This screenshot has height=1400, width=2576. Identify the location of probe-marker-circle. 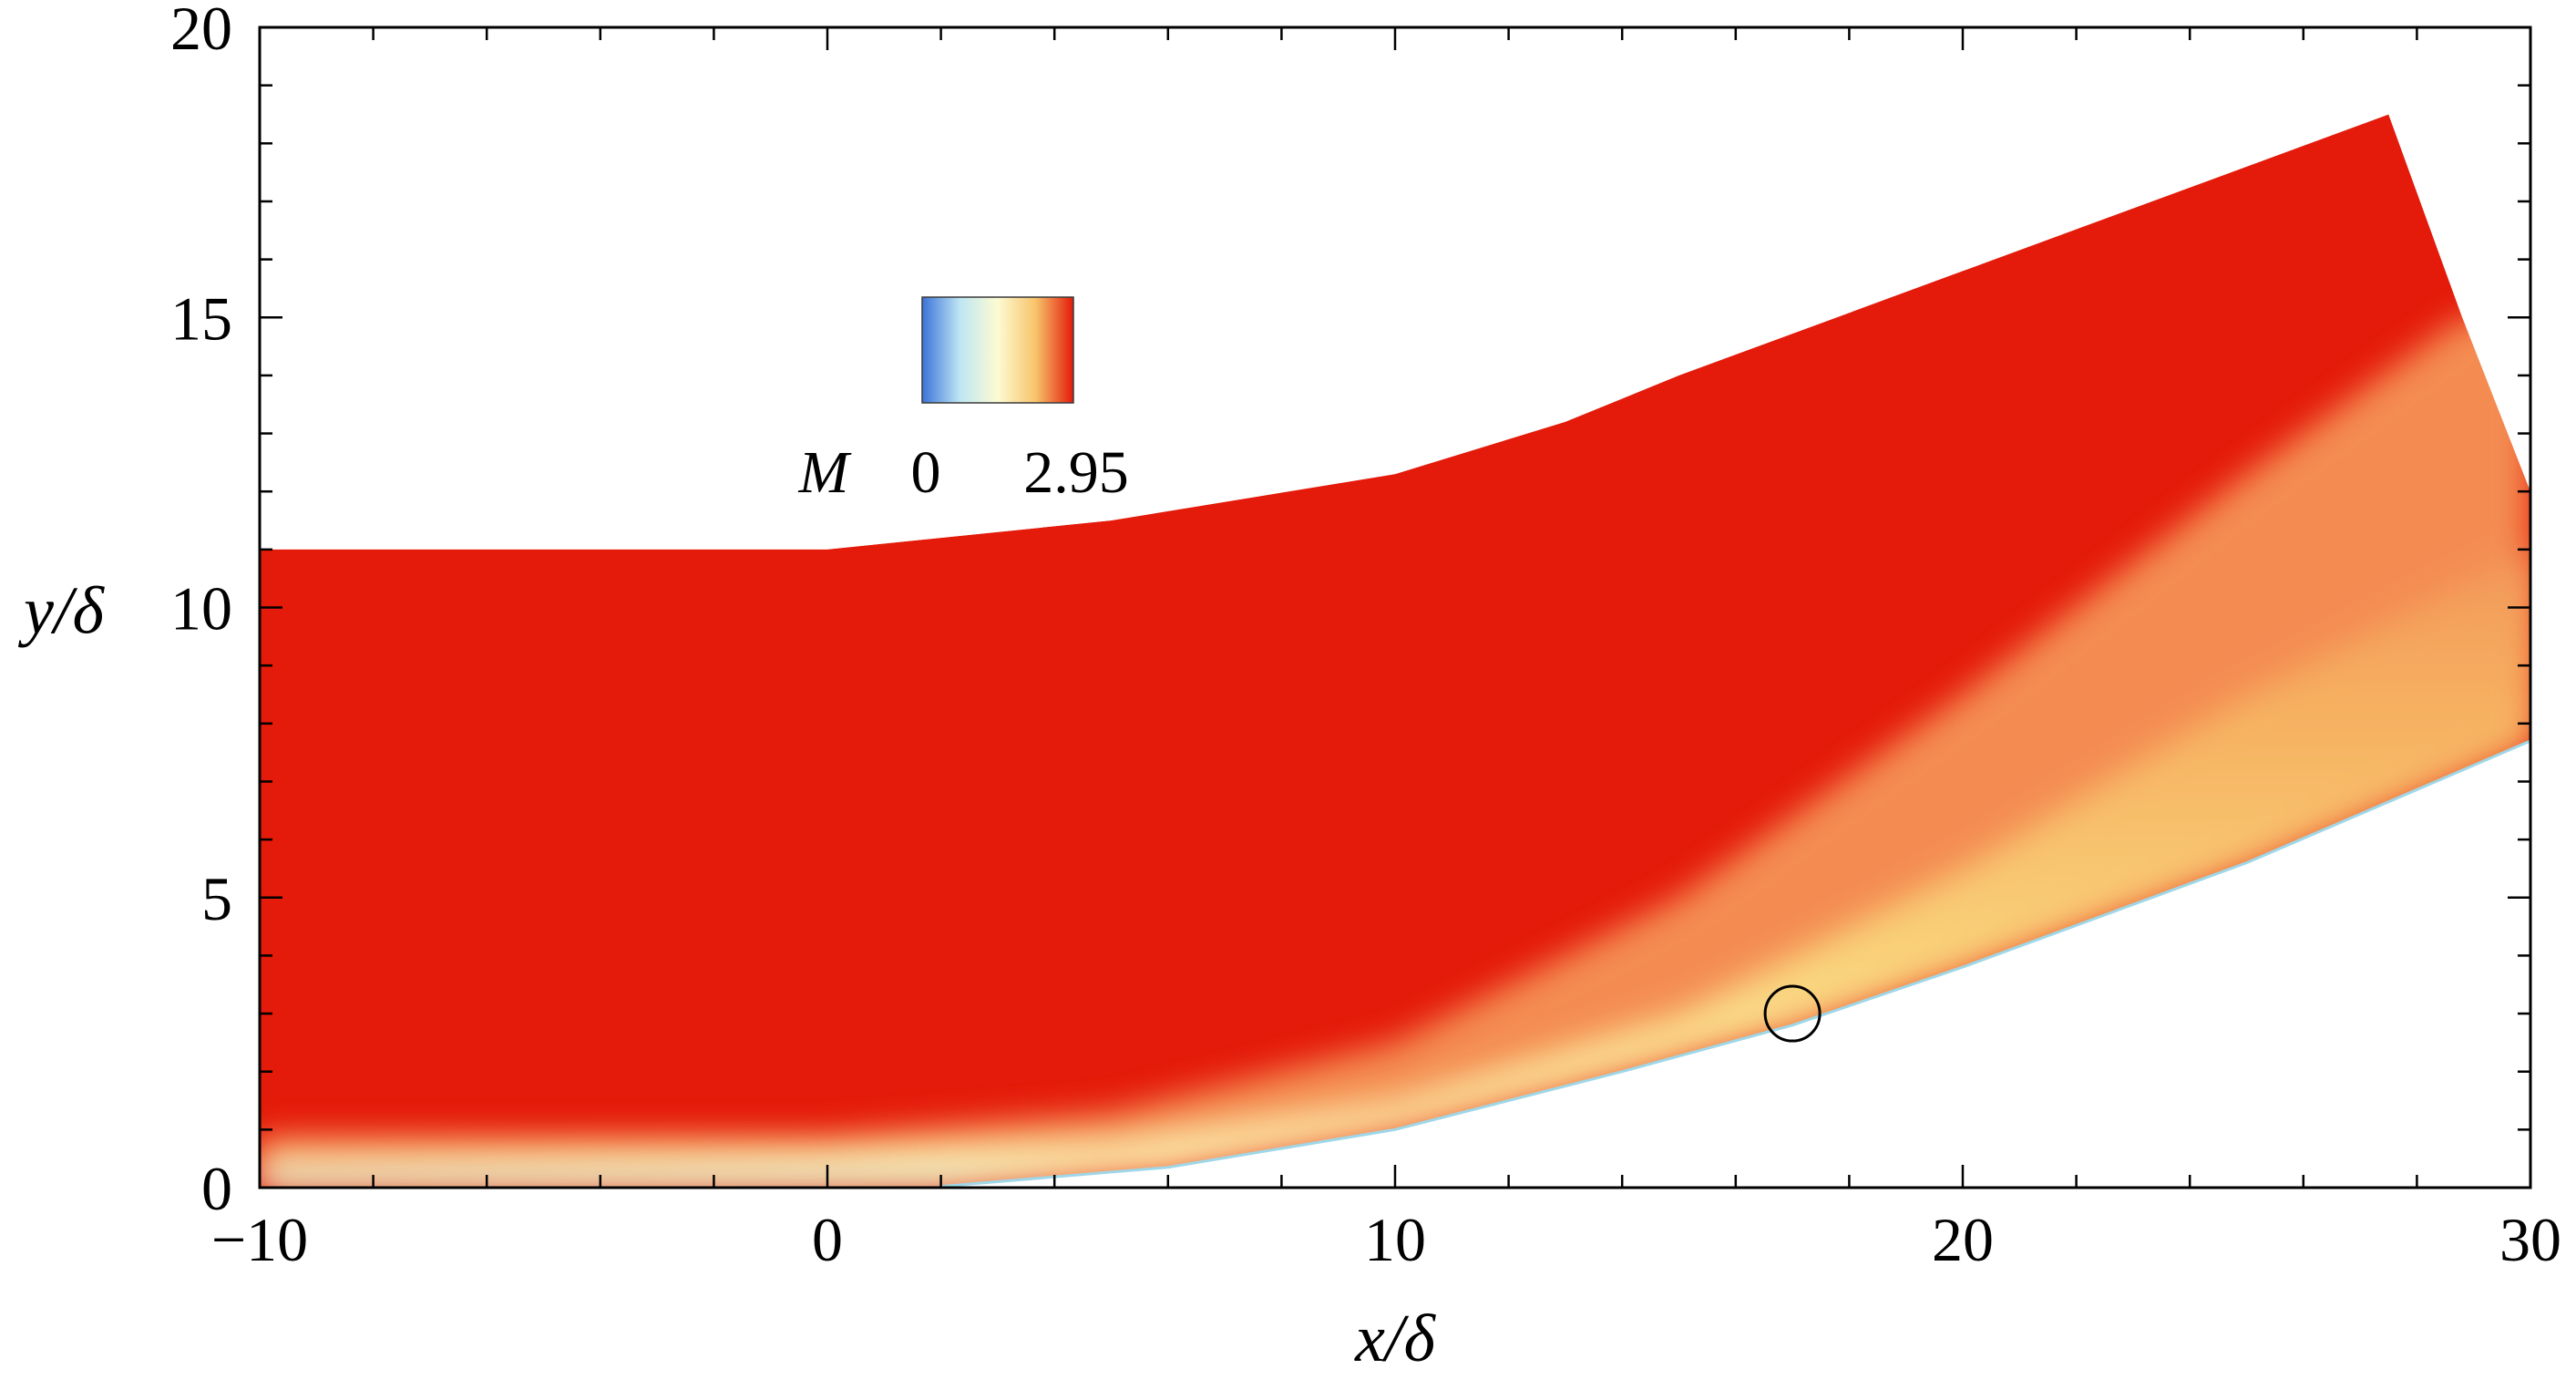
(1792, 1014).